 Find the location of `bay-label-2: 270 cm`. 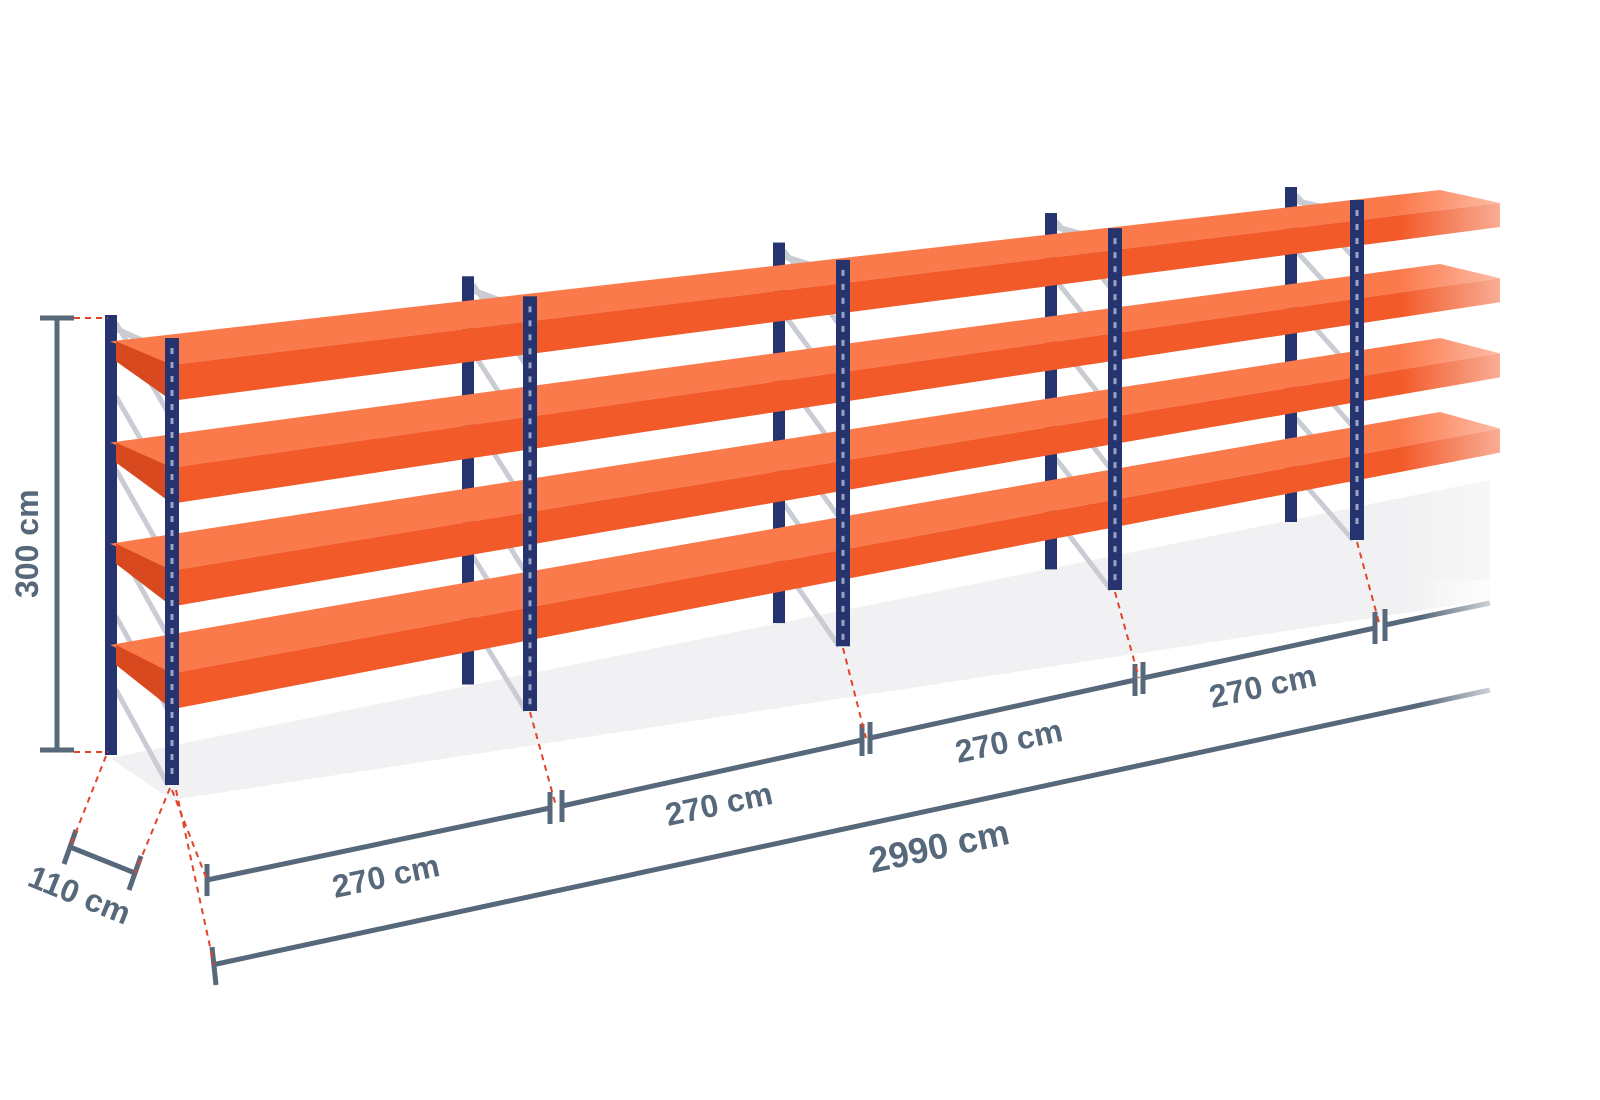

bay-label-2: 270 cm is located at coordinates (719, 804).